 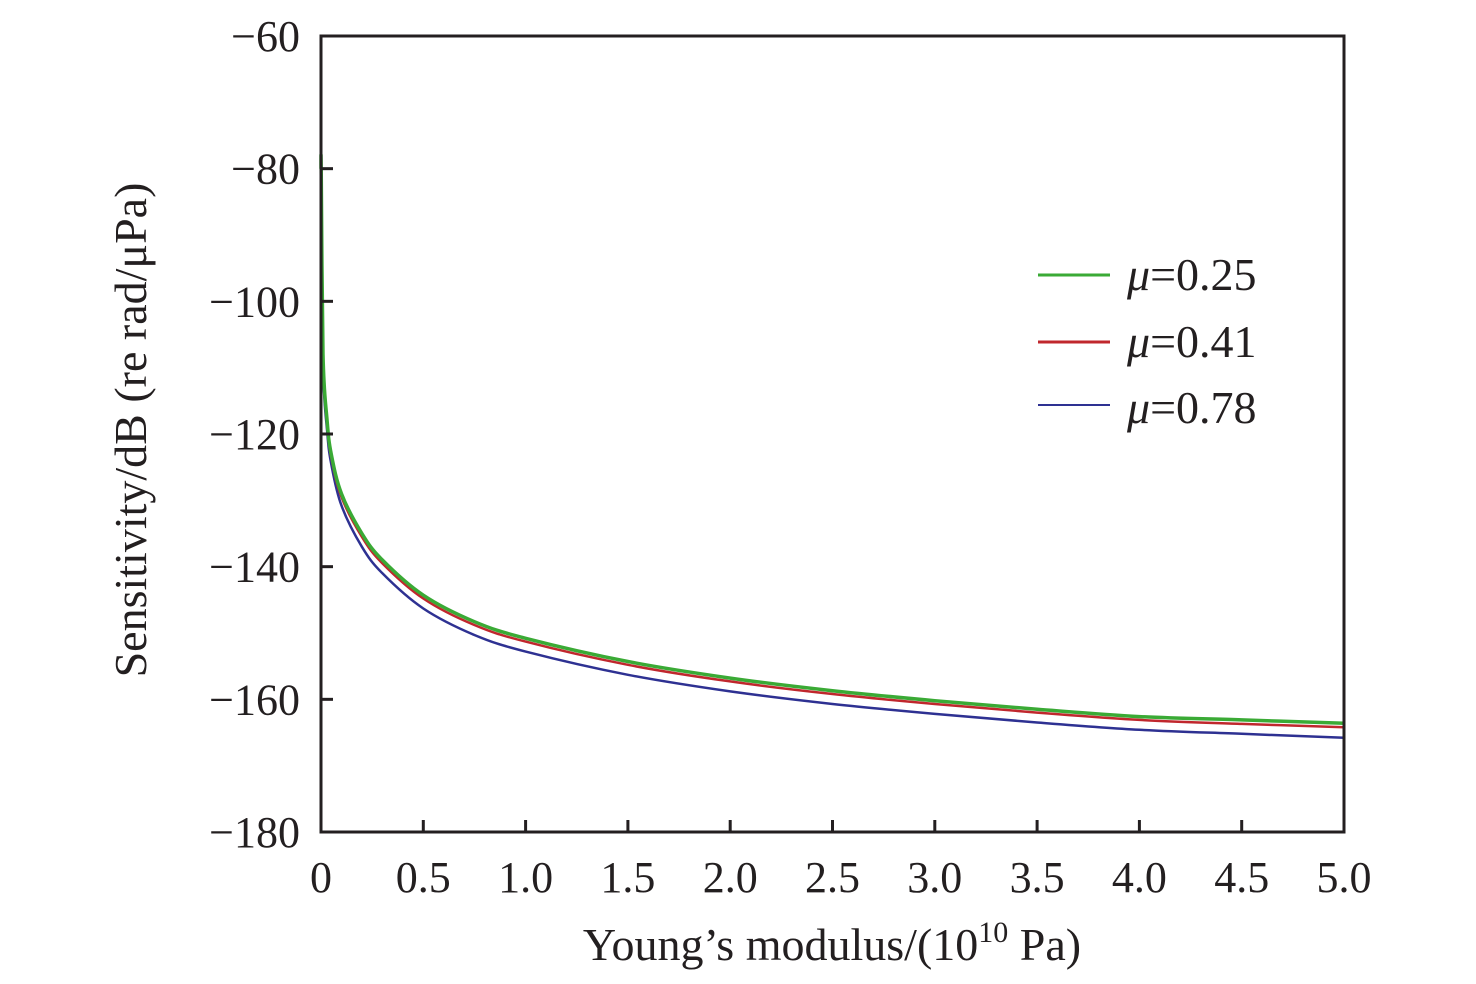 What do you see at coordinates (1138, 274) in the screenshot?
I see `legend-mu-0: μ` at bounding box center [1138, 274].